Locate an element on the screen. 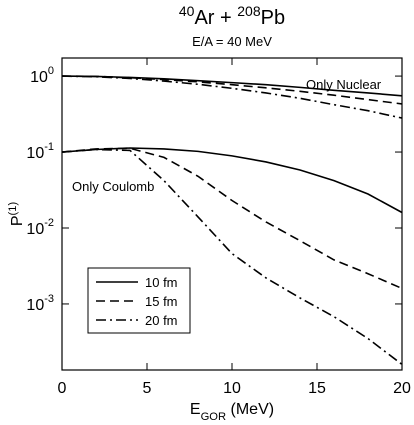 This screenshot has width=414, height=425. legend-label: 10 fm is located at coordinates (161, 282).